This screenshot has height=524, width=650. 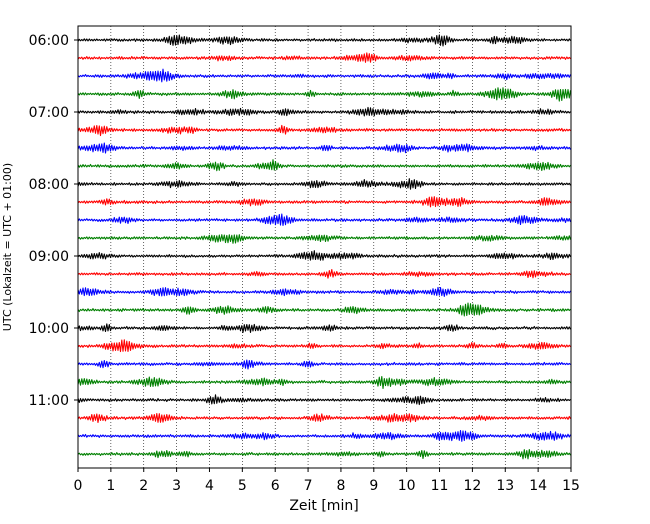 What do you see at coordinates (49, 185) in the screenshot?
I see `y-tick-label: 08:00` at bounding box center [49, 185].